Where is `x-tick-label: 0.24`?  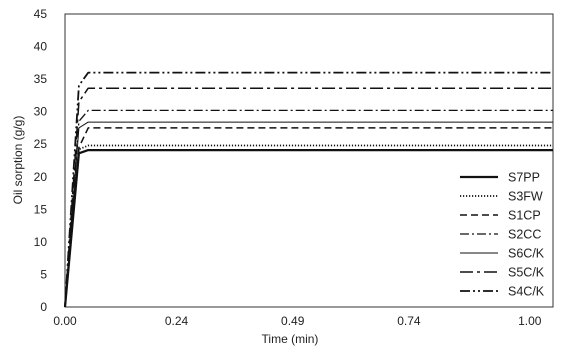
x-tick-label: 0.24 is located at coordinates (177, 321).